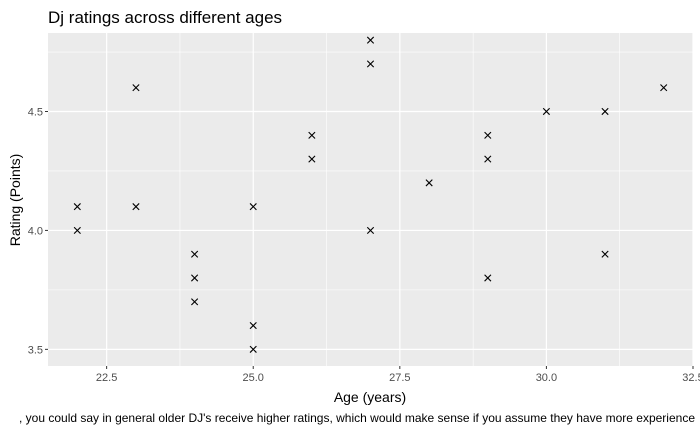  What do you see at coordinates (399, 378) in the screenshot?
I see `x-tick-label: 27.5` at bounding box center [399, 378].